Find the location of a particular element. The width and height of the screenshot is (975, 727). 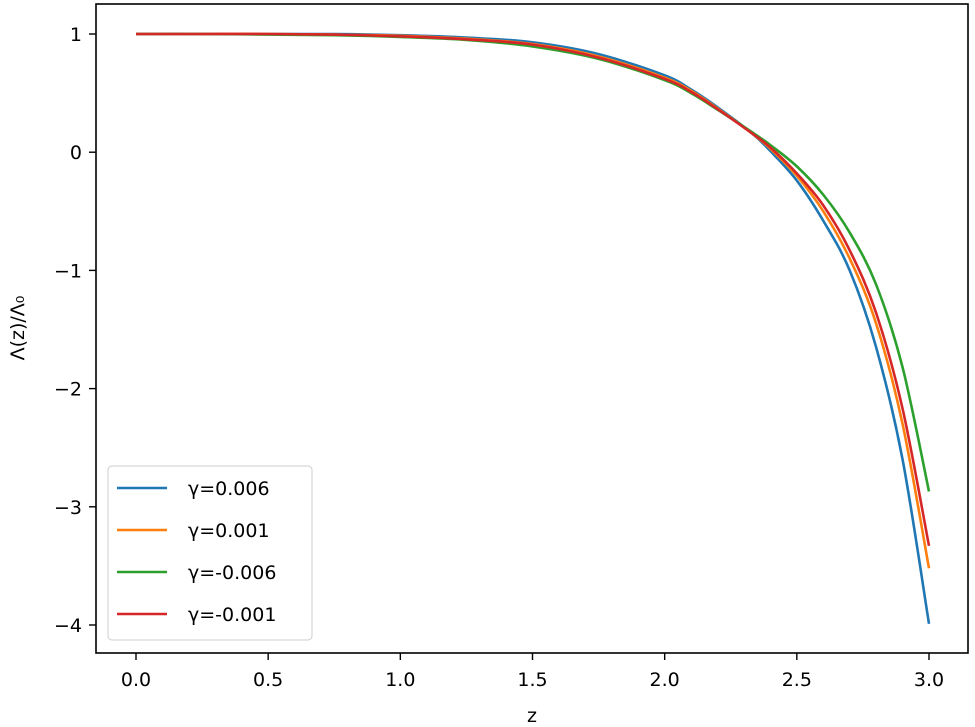

x-tick-label: 3.0 is located at coordinates (929, 680).